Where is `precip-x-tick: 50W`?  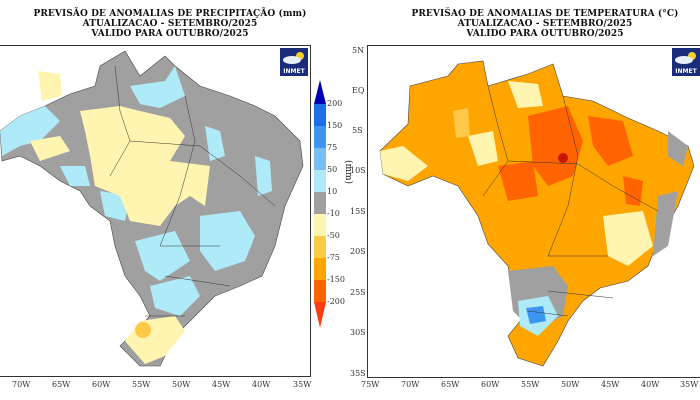 precip-x-tick: 50W is located at coordinates (181, 384).